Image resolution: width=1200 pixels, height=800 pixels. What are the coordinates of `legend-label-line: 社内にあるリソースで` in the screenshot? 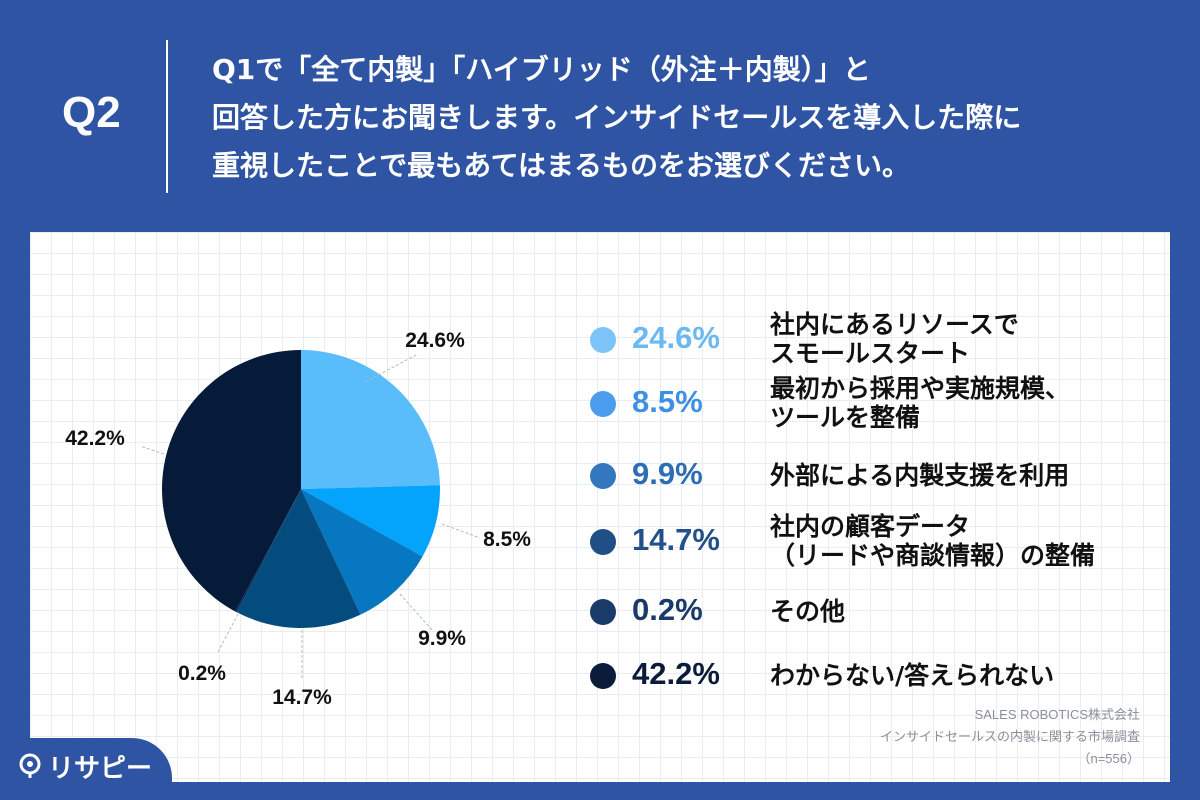 It's located at (894, 324).